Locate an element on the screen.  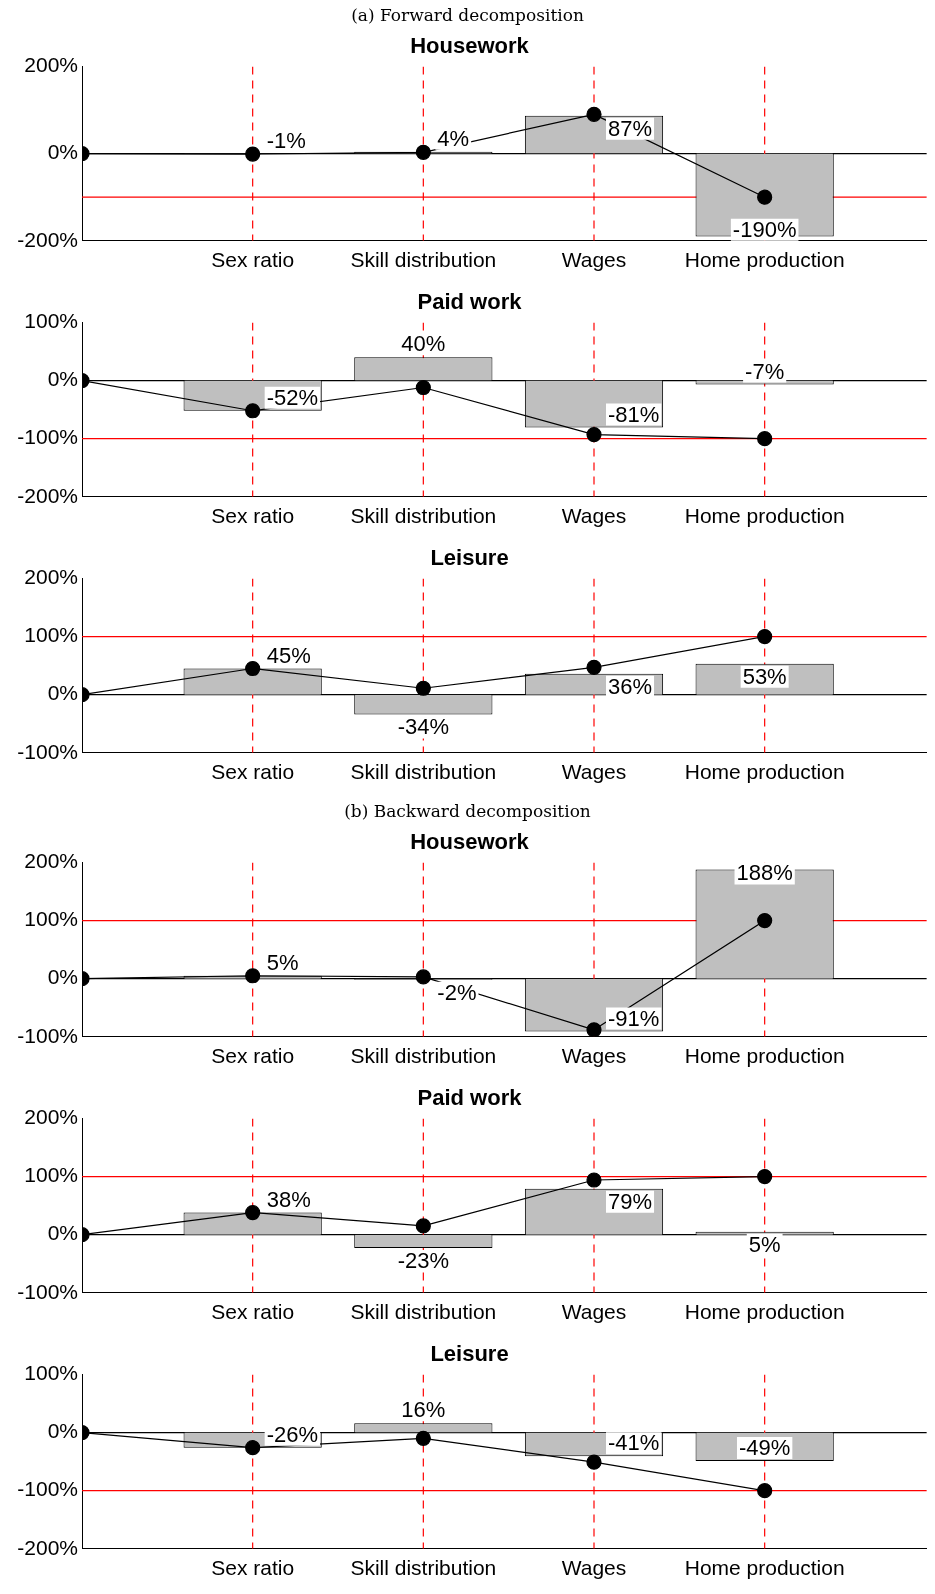
data-label: -52% is located at coordinates (292, 397).